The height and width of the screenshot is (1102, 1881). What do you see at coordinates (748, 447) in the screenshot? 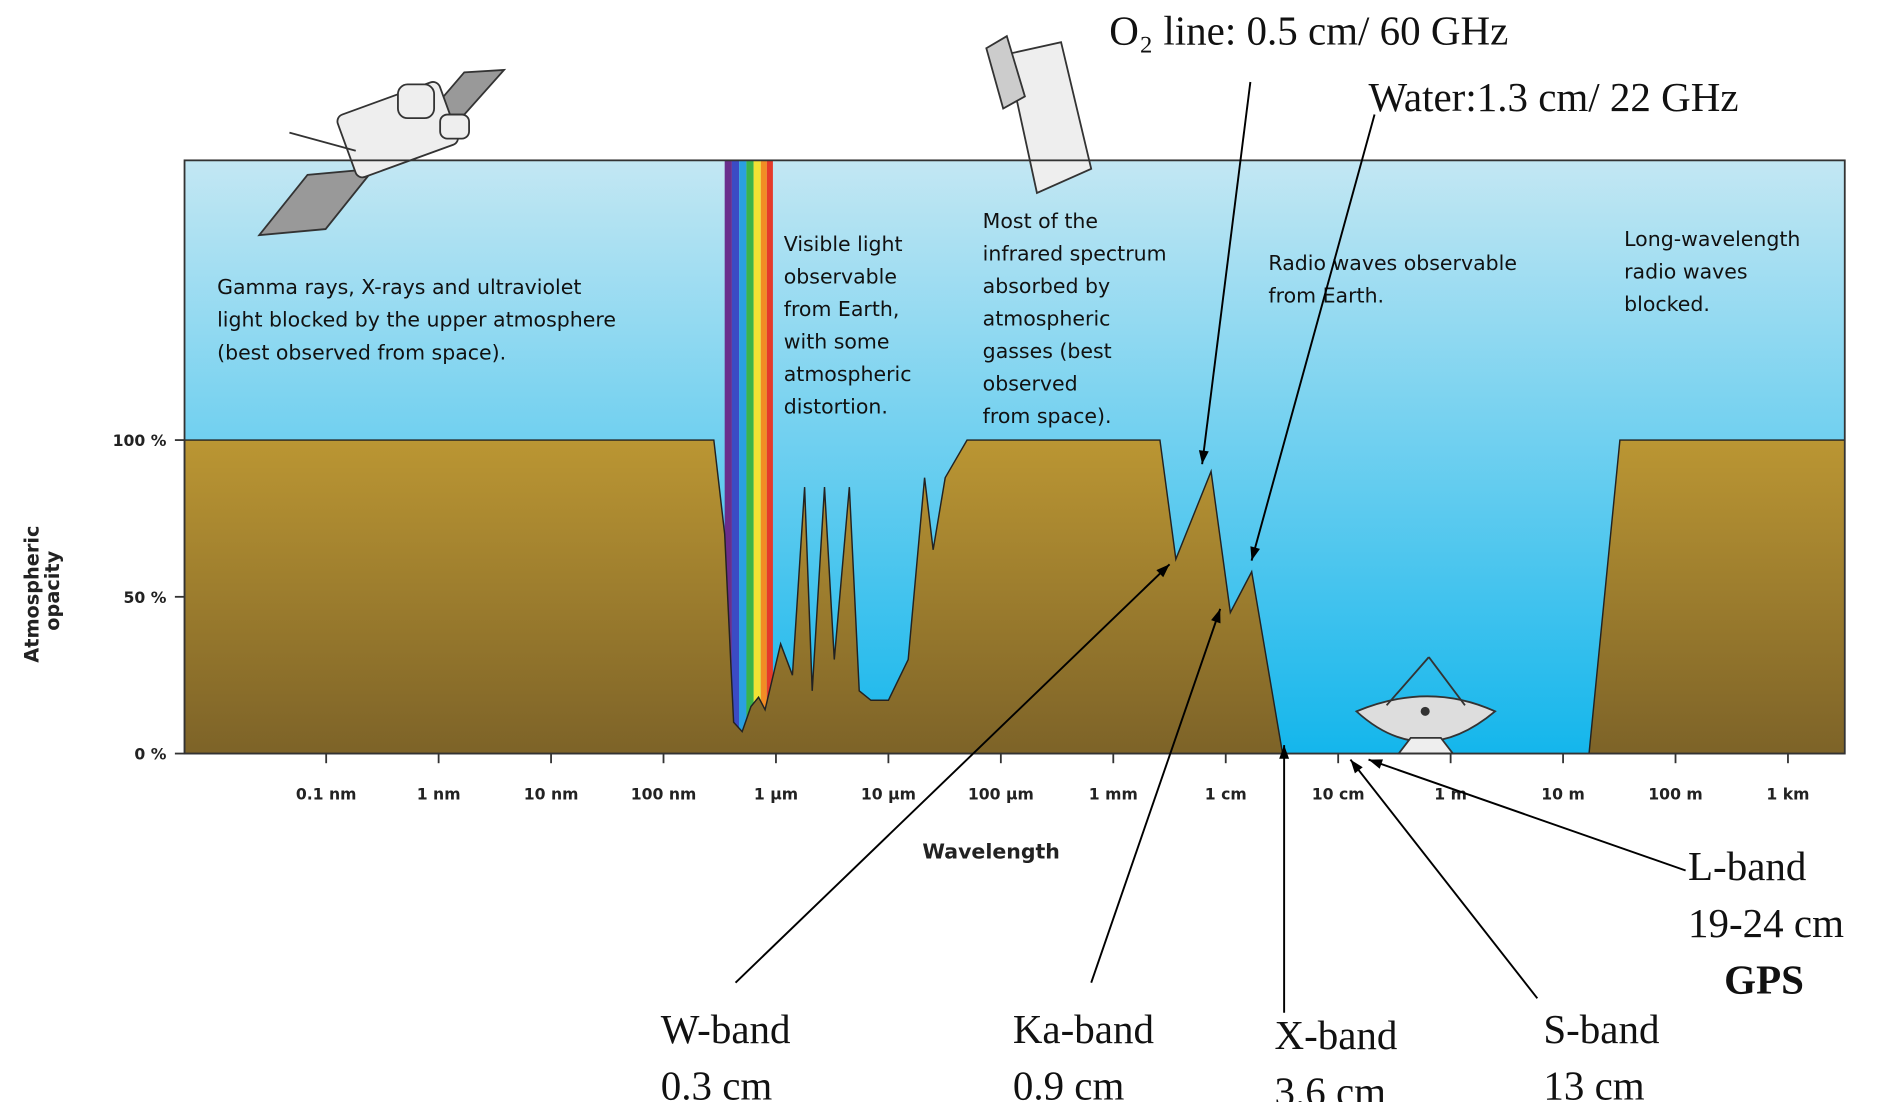
I see `visible-spectrum` at bounding box center [748, 447].